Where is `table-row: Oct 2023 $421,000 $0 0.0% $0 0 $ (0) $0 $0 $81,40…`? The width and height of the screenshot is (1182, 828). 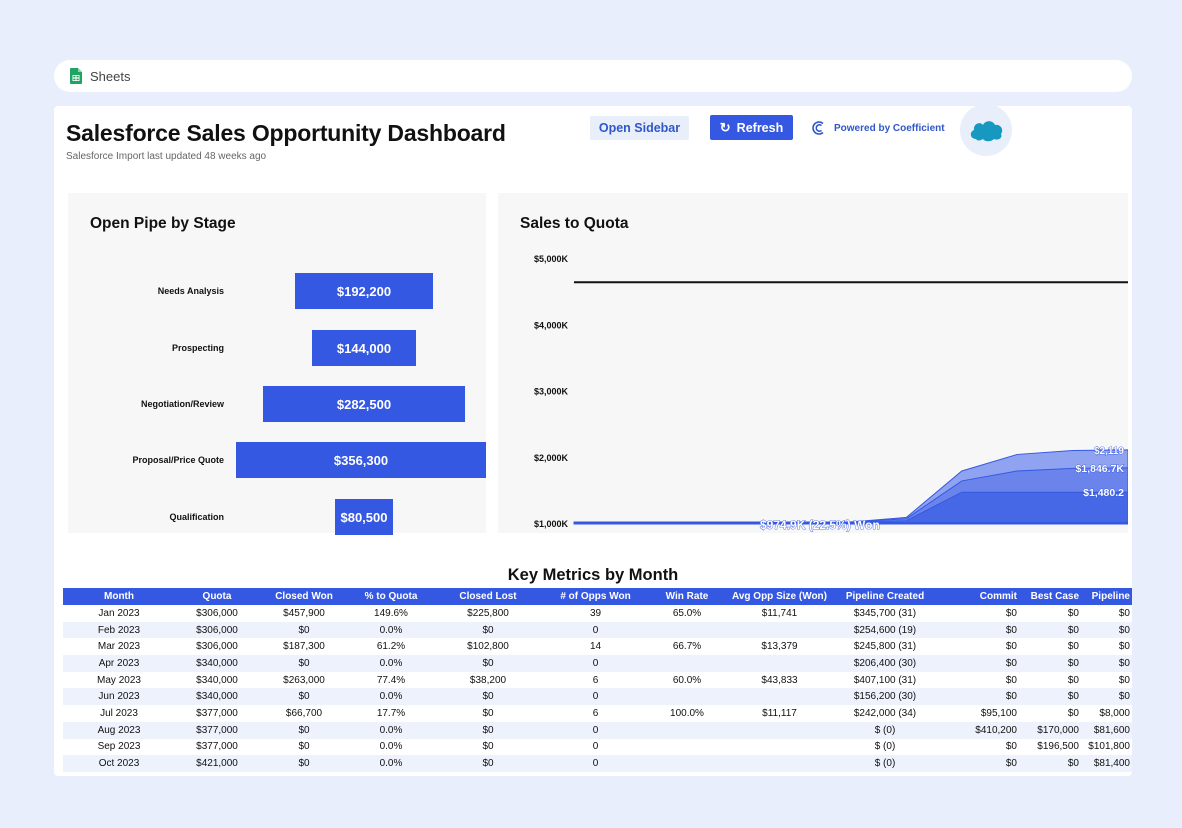 table-row: Oct 2023 $421,000 $0 0.0% $0 0 $ (0) $0 $0 $81,40… is located at coordinates (597, 763).